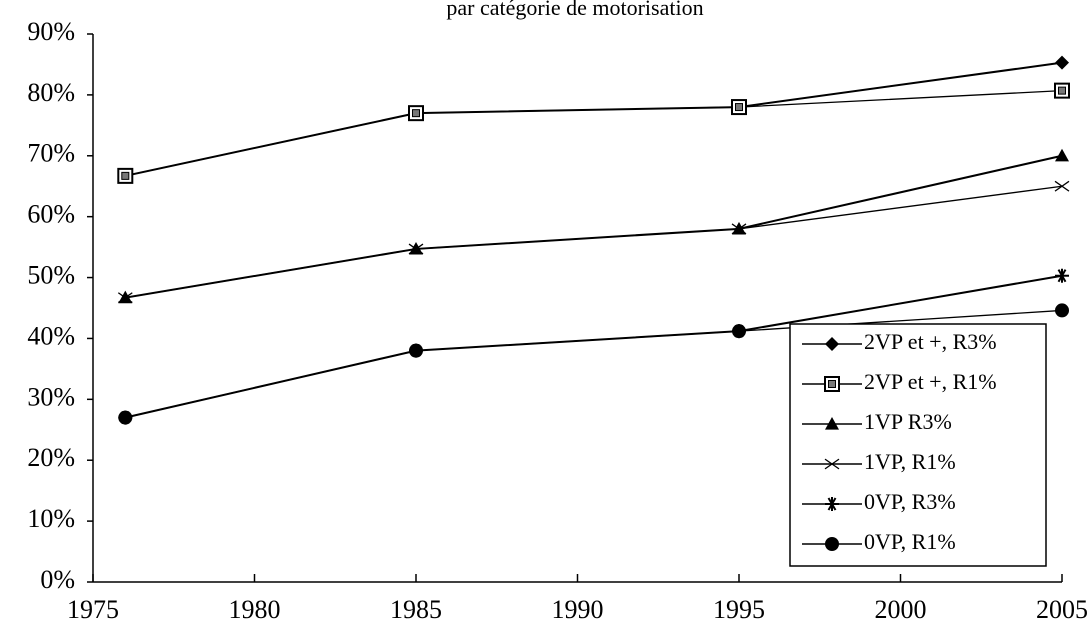 This screenshot has height=632, width=1091. What do you see at coordinates (57, 579) in the screenshot?
I see `y-tick-label: 0%` at bounding box center [57, 579].